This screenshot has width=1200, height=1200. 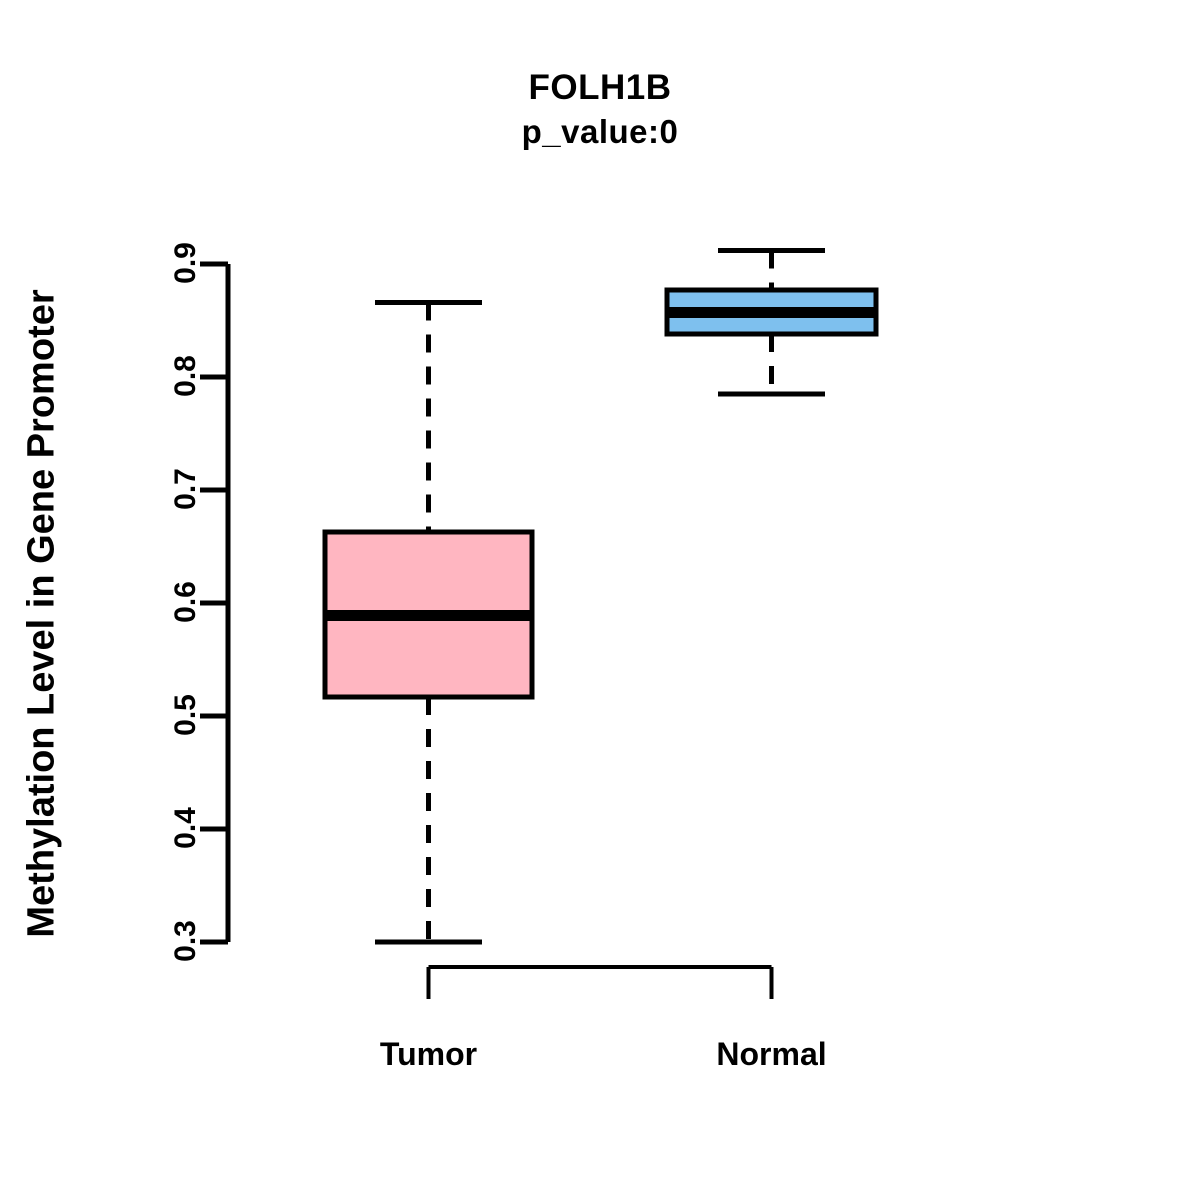 I want to click on figure-title: FOLH1B, so click(x=600, y=87).